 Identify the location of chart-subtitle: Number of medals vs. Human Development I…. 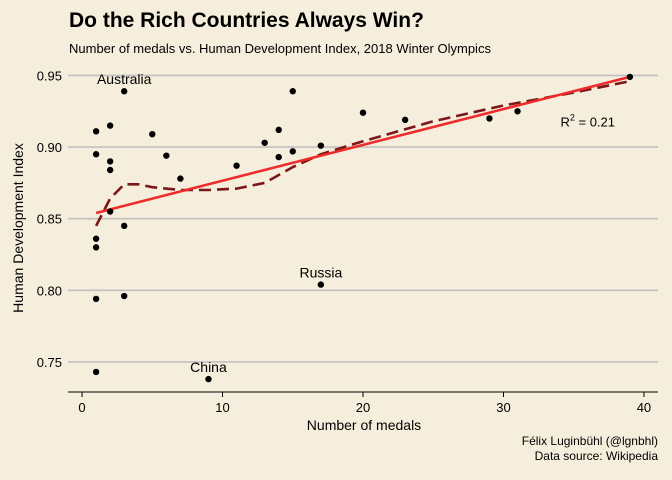
(280, 48).